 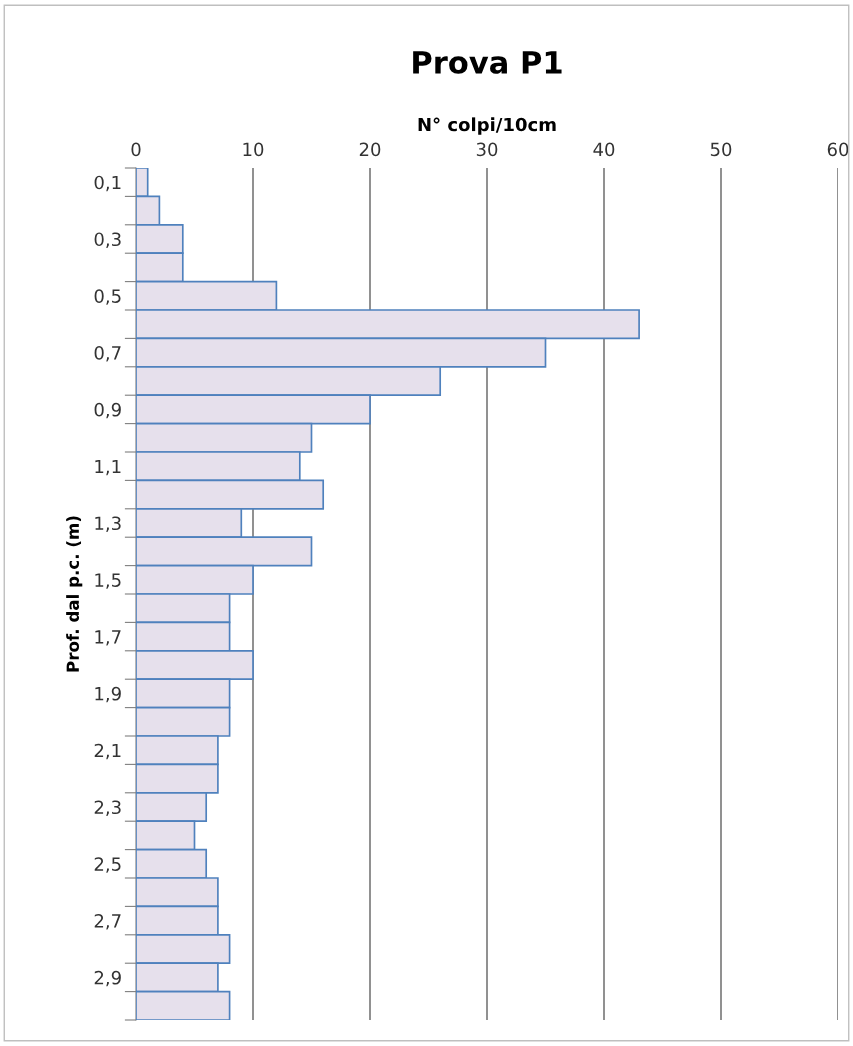 What do you see at coordinates (107, 922) in the screenshot?
I see `y-tick-label: 2,7` at bounding box center [107, 922].